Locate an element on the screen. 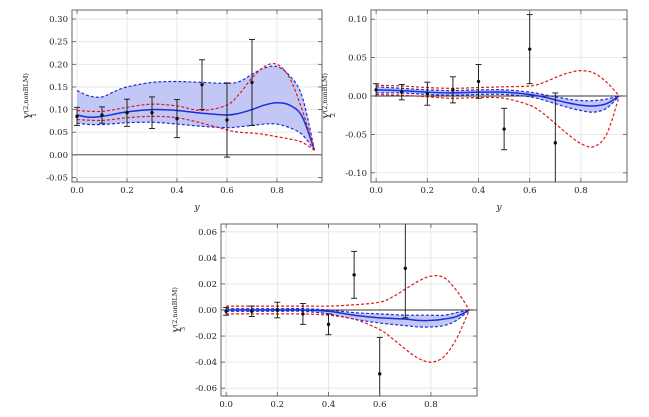 This screenshot has height=417, width=649. y-tick-label: 0.25 is located at coordinates (58, 43).